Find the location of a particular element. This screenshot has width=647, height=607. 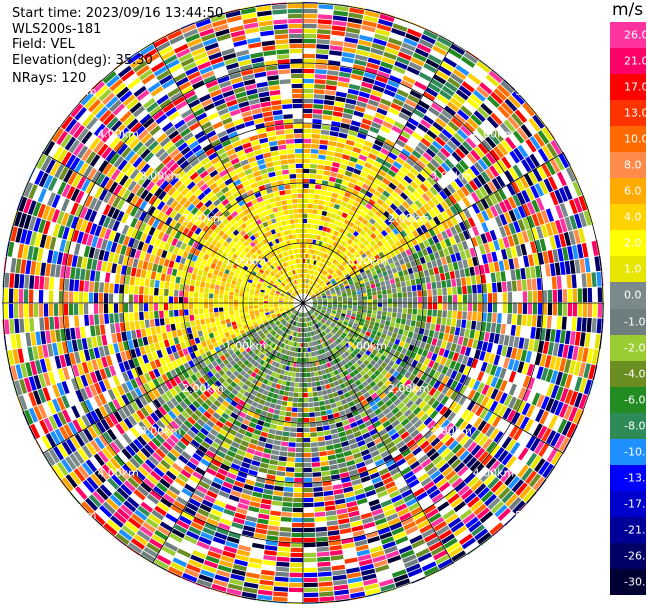

colorbar-tick-label: 0.0 is located at coordinates (633, 295).